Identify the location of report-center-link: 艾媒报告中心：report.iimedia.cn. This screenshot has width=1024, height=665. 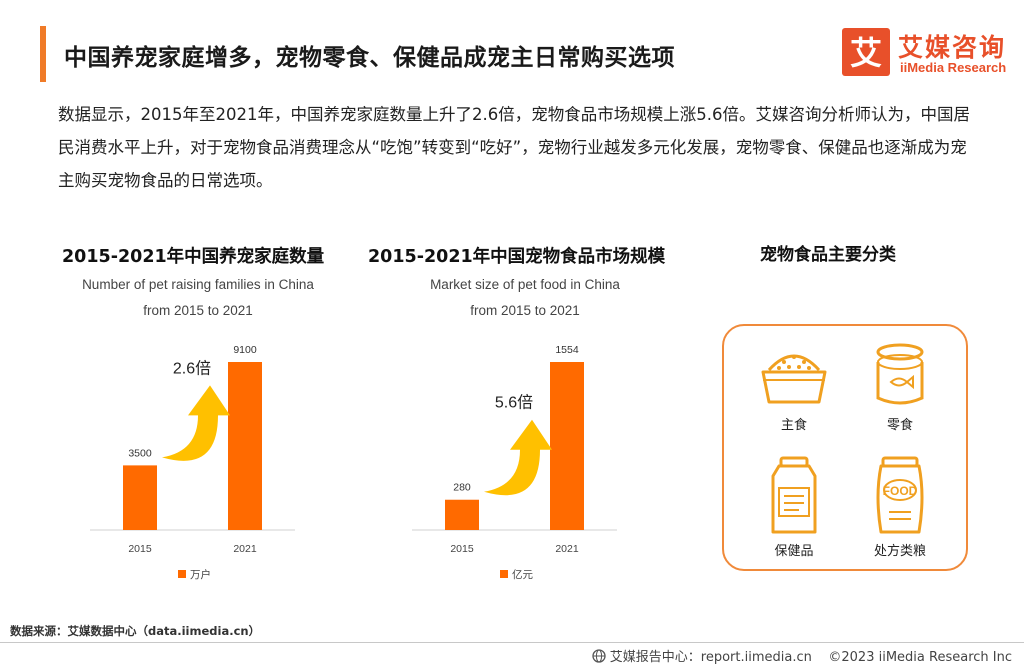
(710, 657).